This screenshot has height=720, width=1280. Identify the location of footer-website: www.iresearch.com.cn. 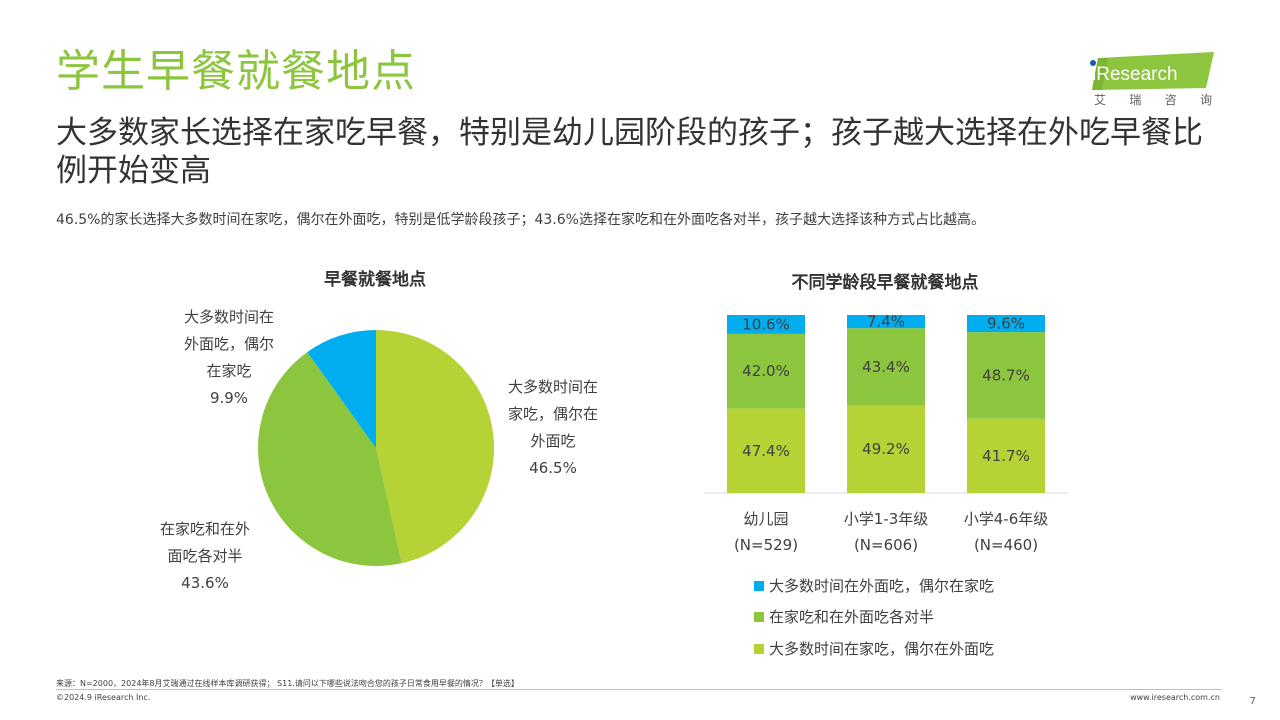
(1175, 697).